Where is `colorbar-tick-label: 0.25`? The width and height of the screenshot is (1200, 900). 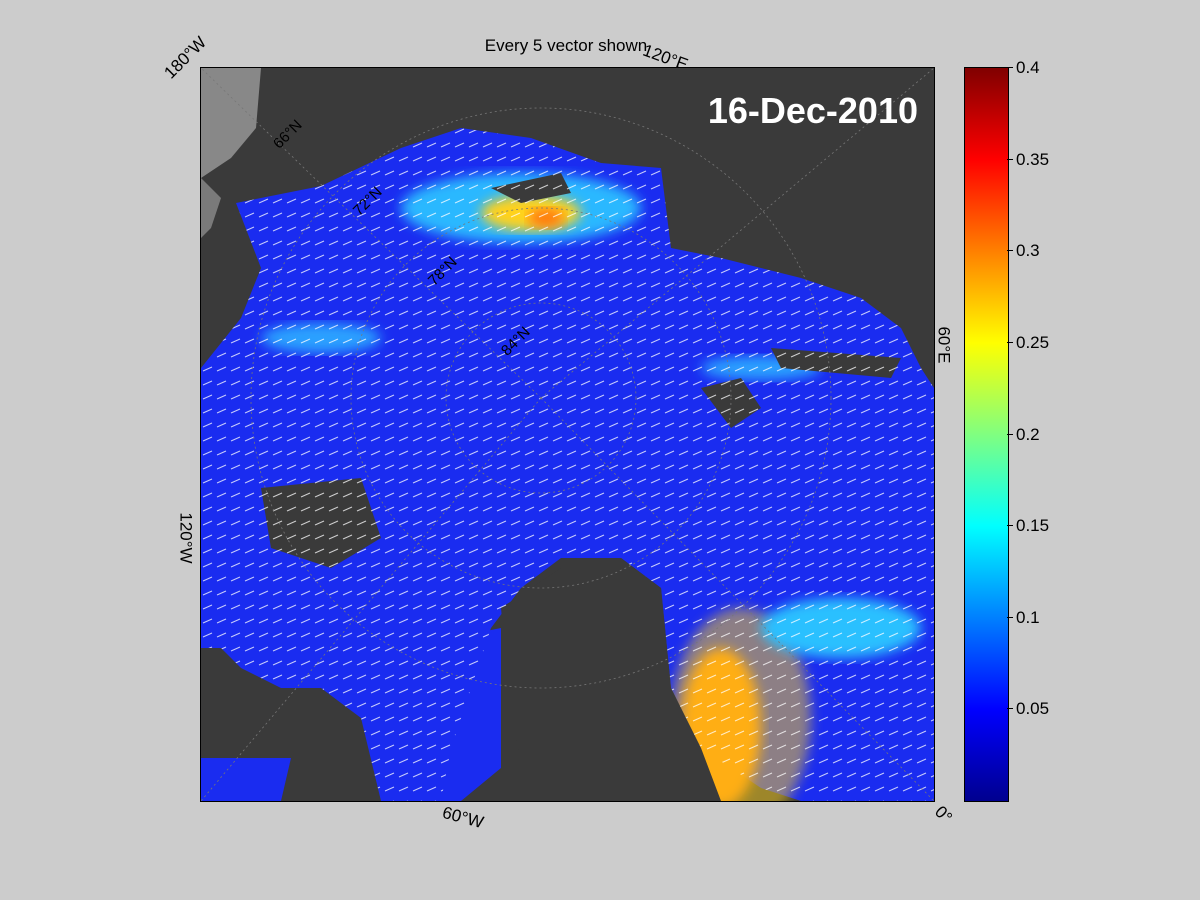
colorbar-tick-label: 0.25 is located at coordinates (1033, 342).